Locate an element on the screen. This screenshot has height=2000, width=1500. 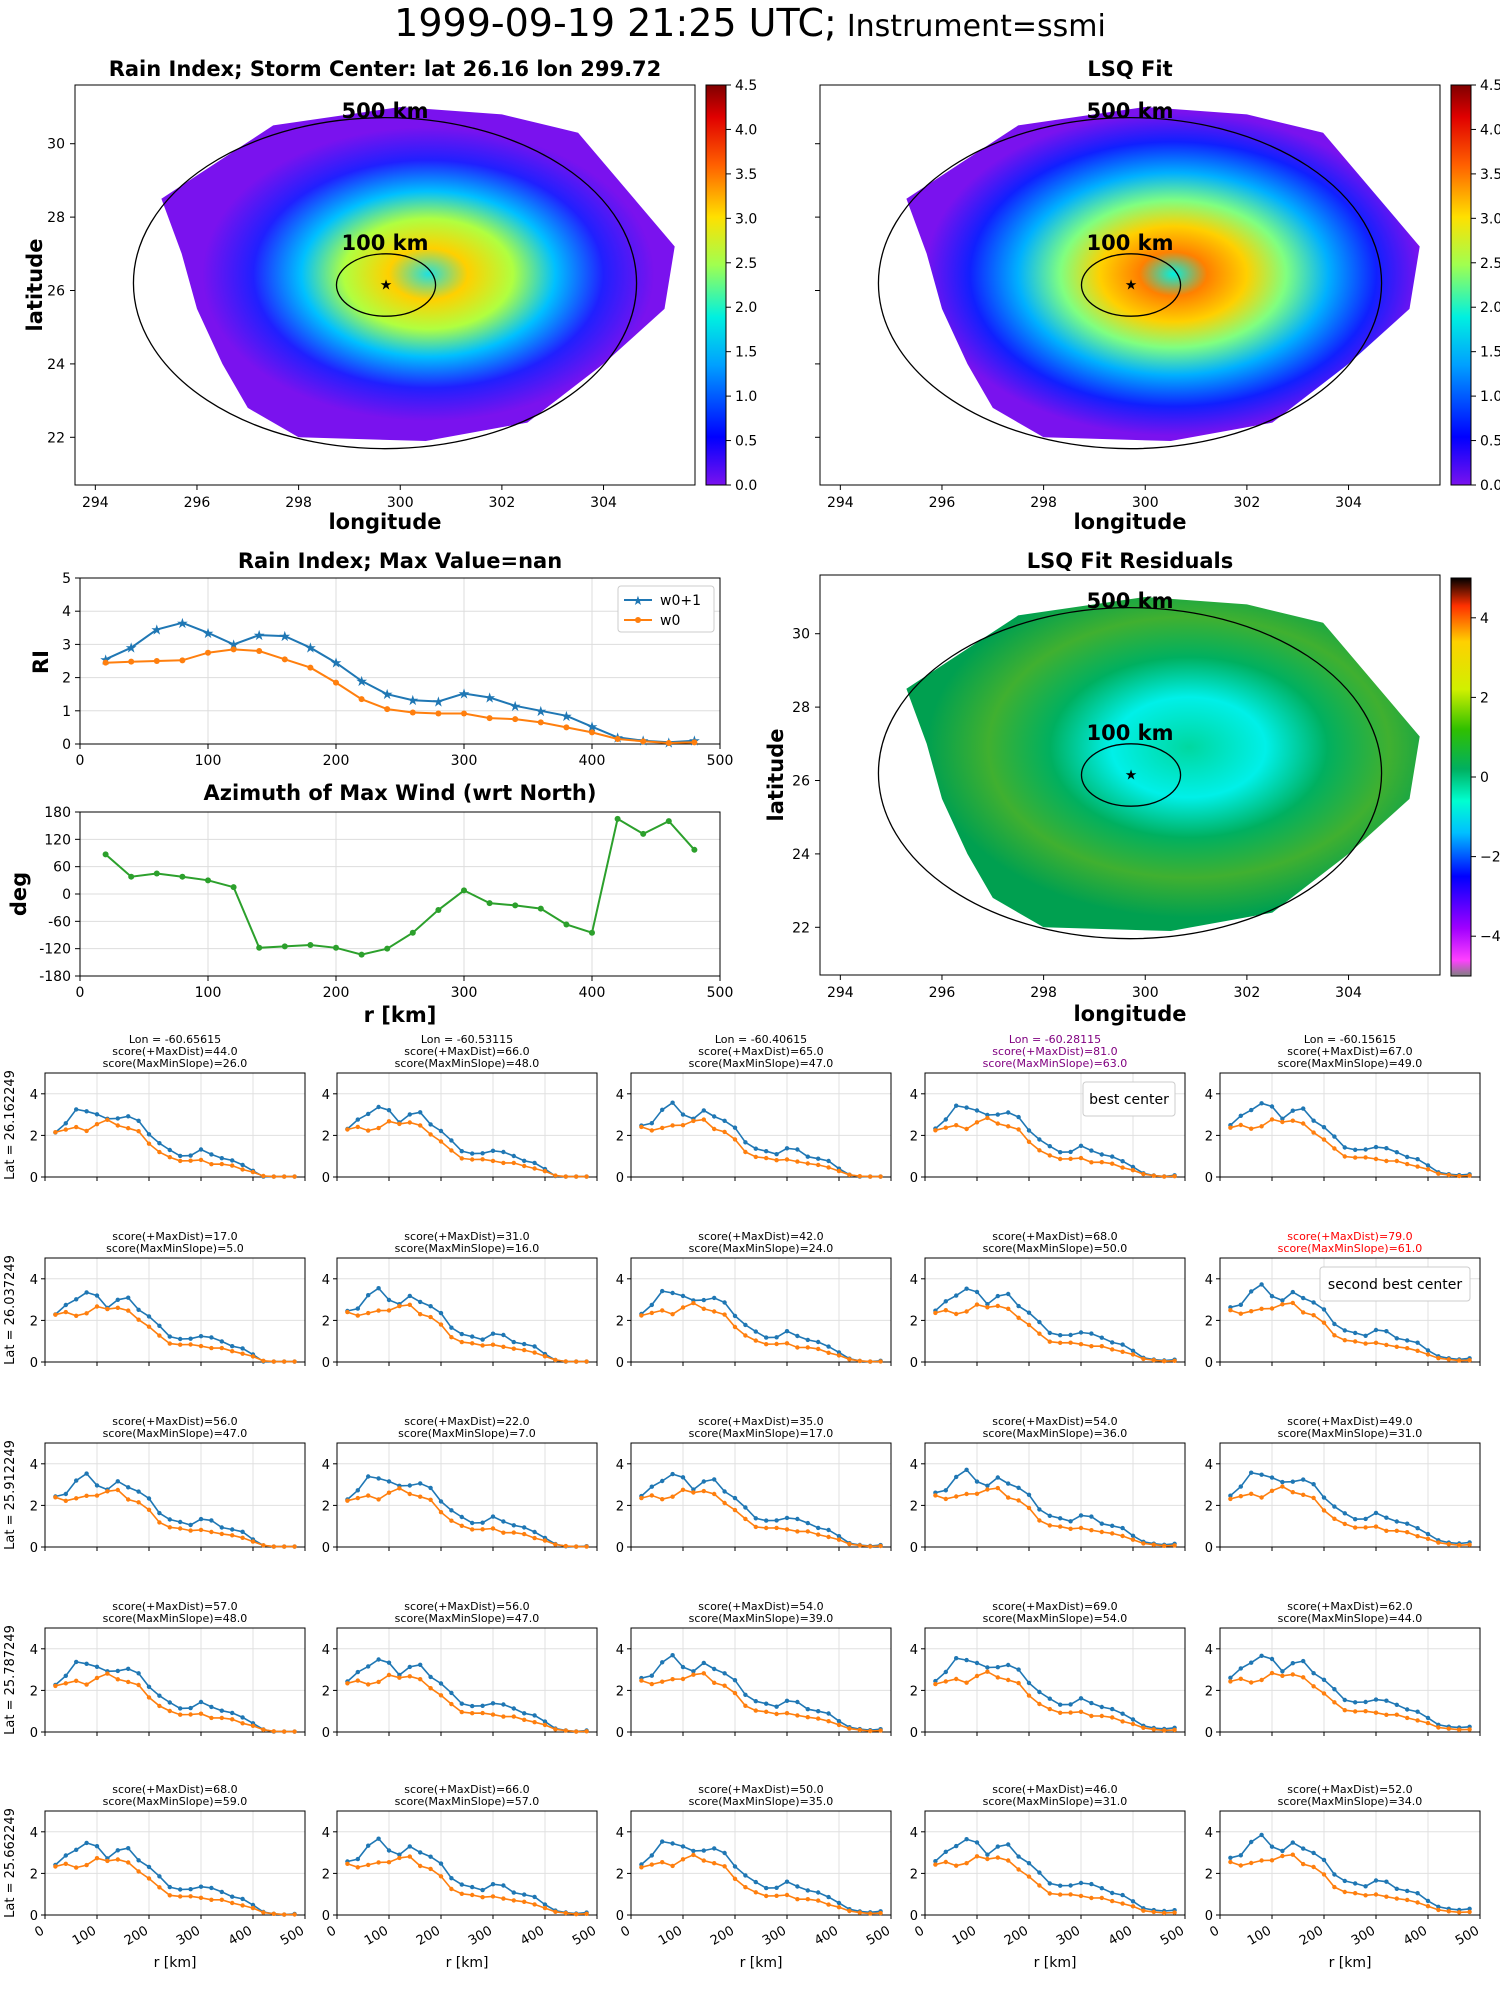
rain-index-map-xtick-label: 300 is located at coordinates (400, 503).